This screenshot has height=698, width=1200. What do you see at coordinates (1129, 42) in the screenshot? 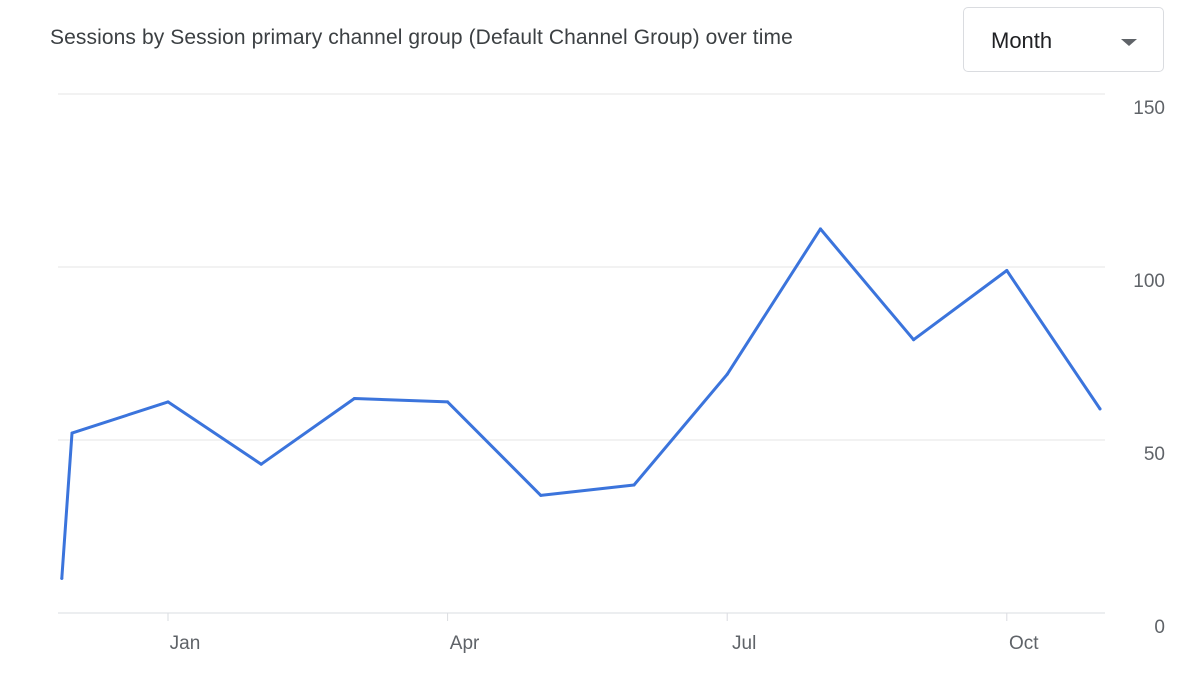
I see `chevron-down-icon` at bounding box center [1129, 42].